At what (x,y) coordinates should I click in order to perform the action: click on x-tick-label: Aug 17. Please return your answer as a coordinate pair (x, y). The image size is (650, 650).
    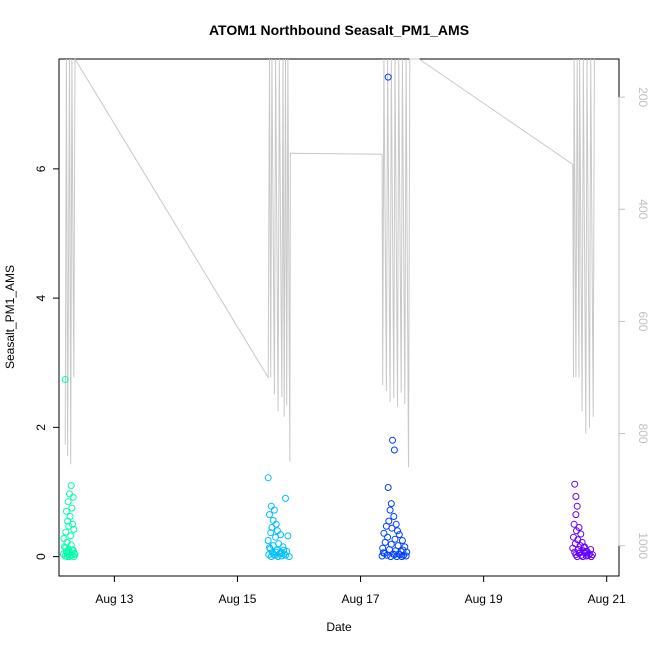
    Looking at the image, I should click on (361, 599).